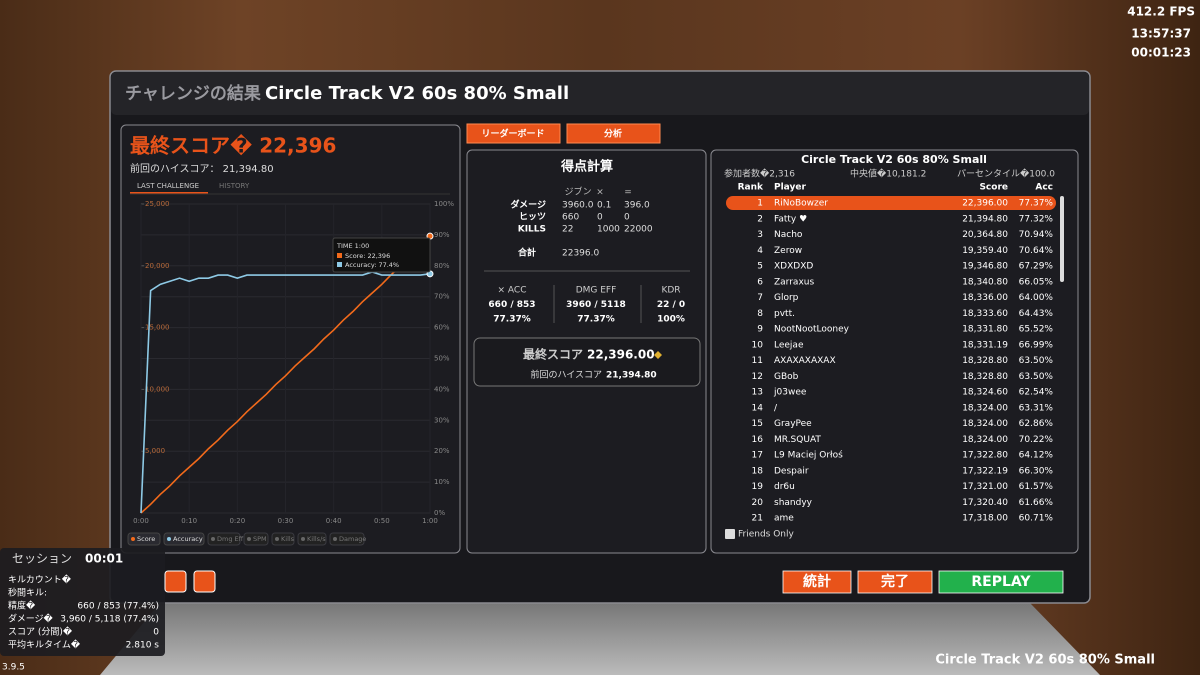 This screenshot has width=1200, height=675. I want to click on breakdown-cell: 396.0, so click(637, 206).